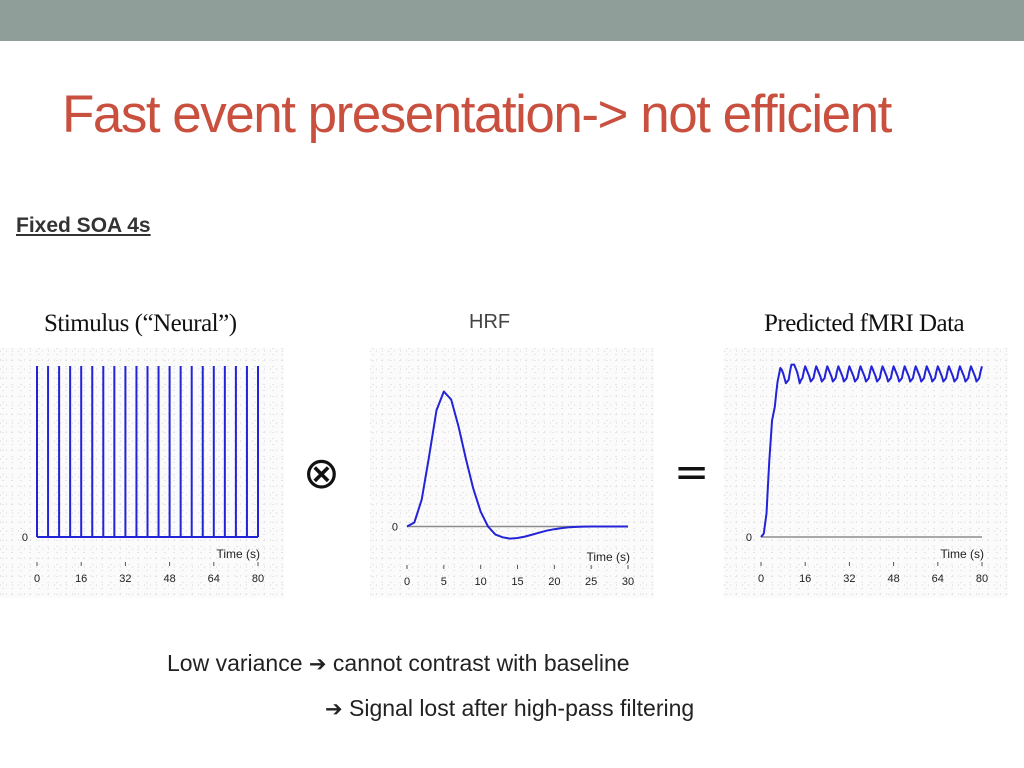 The image size is (1024, 768). What do you see at coordinates (628, 582) in the screenshot?
I see `x-tick-label: 30` at bounding box center [628, 582].